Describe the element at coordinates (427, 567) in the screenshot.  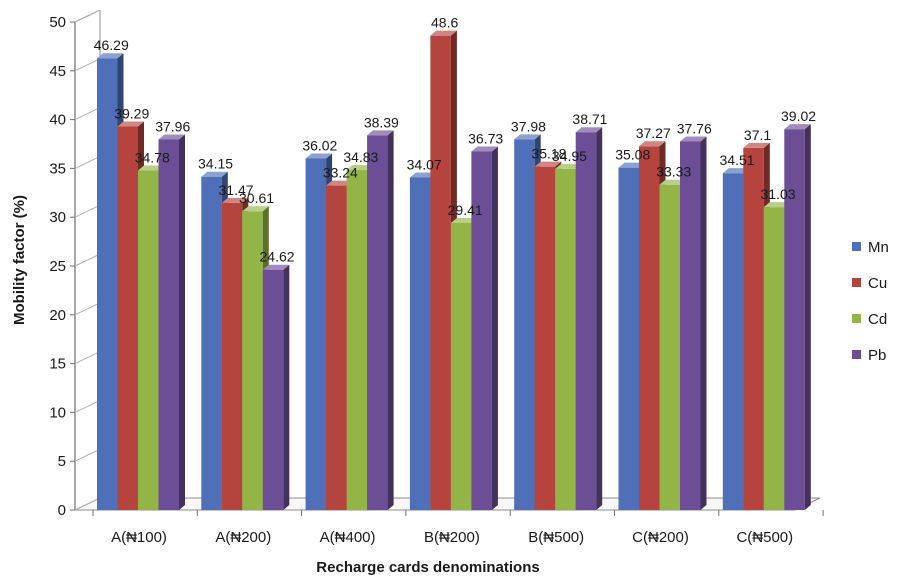
I see `x-axis-title: Recharge cards denominations` at that location.